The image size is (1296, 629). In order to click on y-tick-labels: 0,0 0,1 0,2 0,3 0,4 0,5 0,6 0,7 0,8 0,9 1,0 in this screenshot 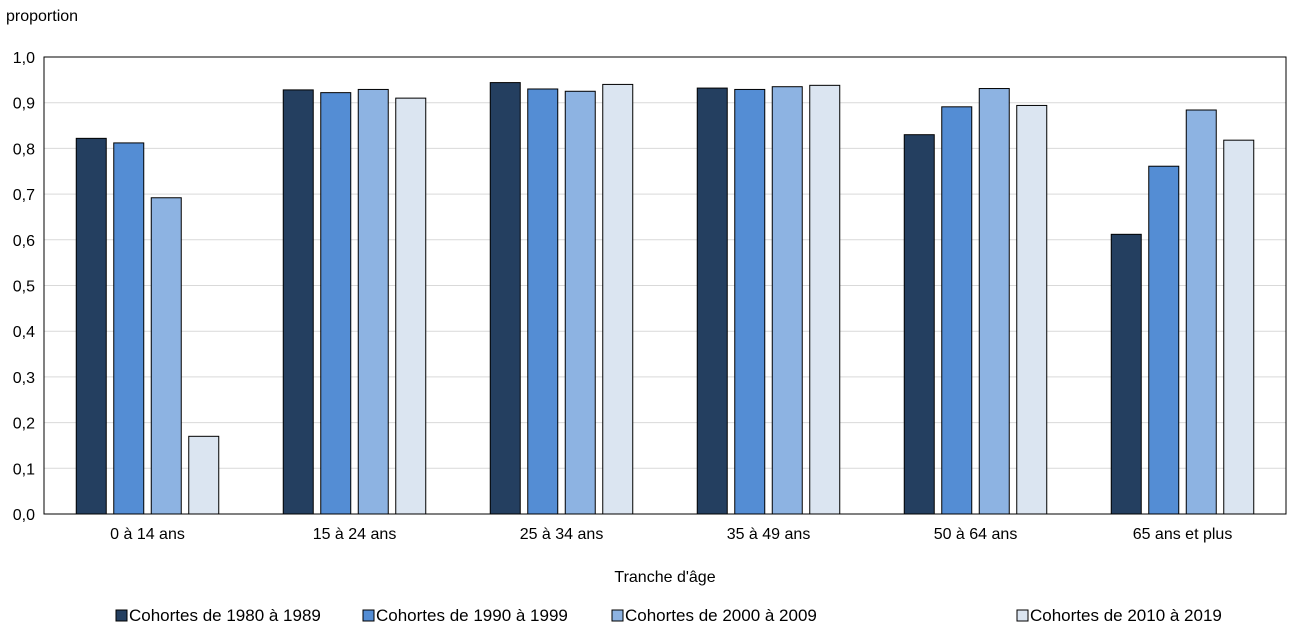, I will do `click(24, 287)`.